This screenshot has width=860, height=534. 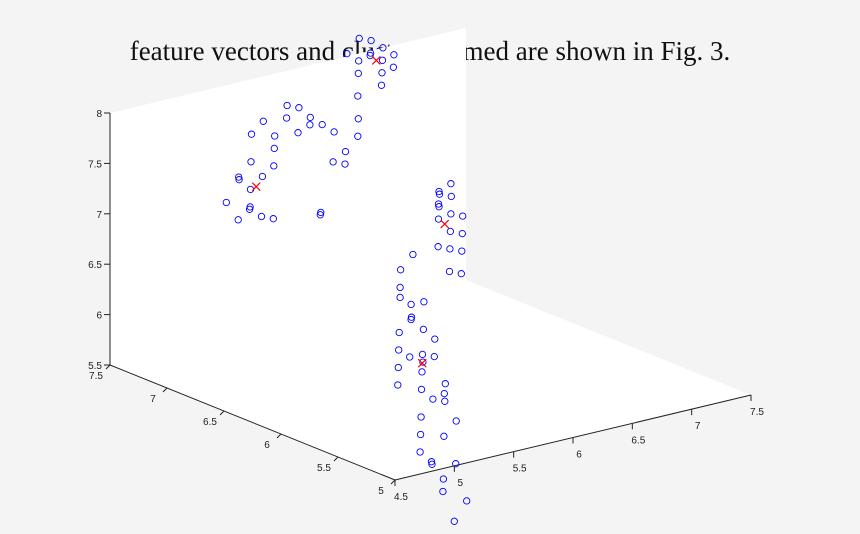 What do you see at coordinates (401, 497) in the screenshot?
I see `x-tick-label: 4.5` at bounding box center [401, 497].